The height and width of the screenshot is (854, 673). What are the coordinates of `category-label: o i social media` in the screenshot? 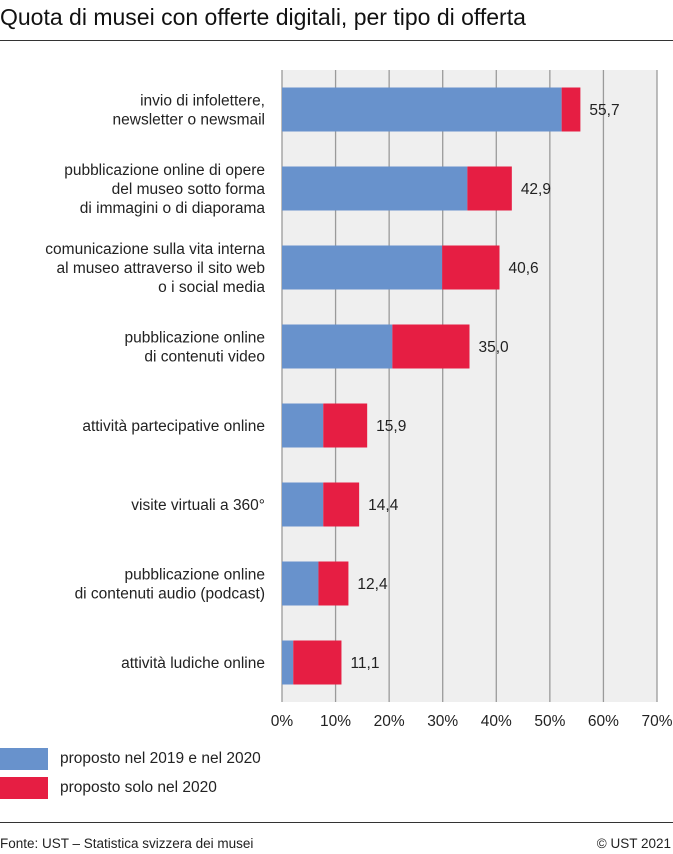 It's located at (211, 287).